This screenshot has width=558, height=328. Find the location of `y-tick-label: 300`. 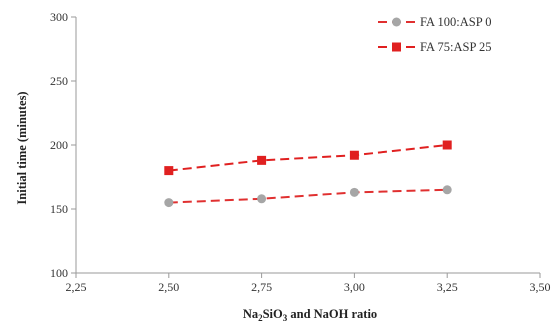

y-tick-label: 300 is located at coordinates (59, 17).